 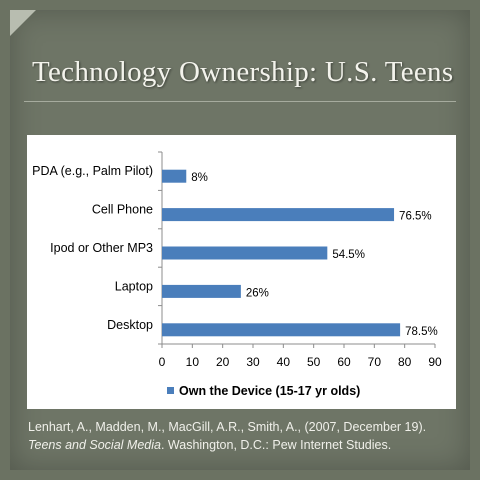 What do you see at coordinates (134, 286) in the screenshot?
I see `category-label: Laptop` at bounding box center [134, 286].